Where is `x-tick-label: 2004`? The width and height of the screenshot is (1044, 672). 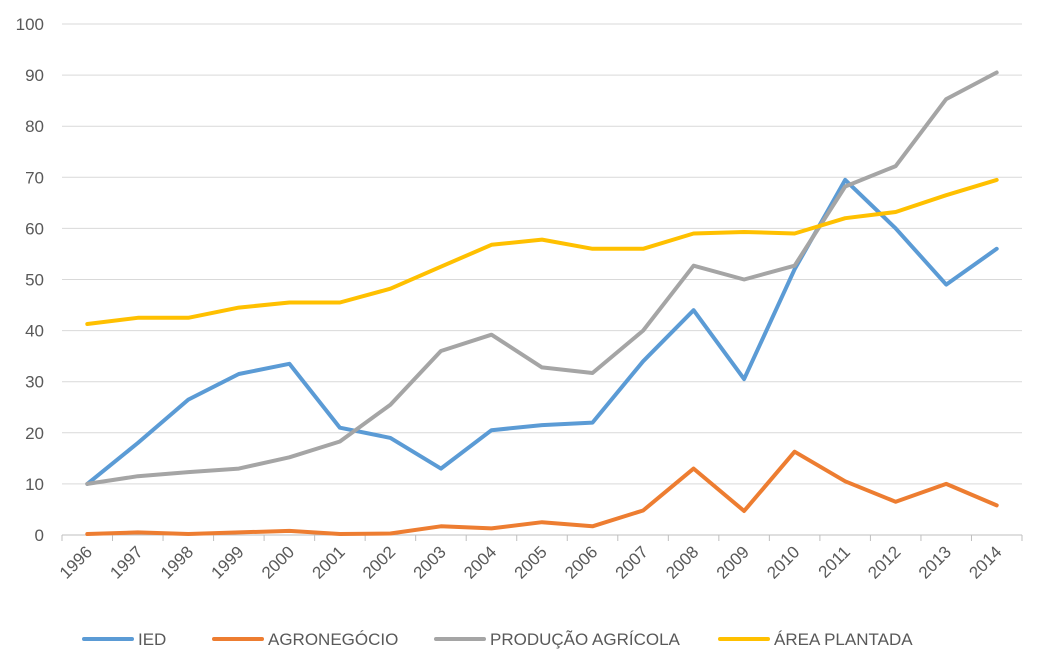
x-tick-label: 2004 is located at coordinates (480, 562).